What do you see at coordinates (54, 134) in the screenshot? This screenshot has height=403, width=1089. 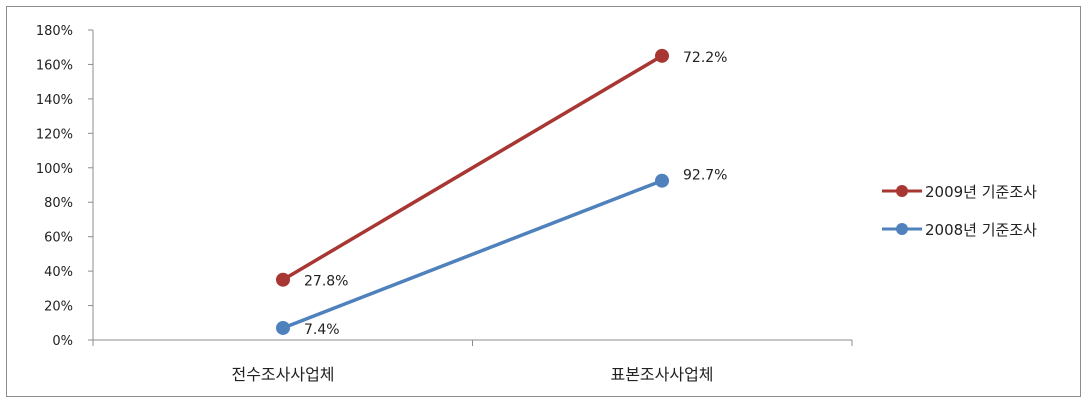 I see `y-tick-label: 120%` at bounding box center [54, 134].